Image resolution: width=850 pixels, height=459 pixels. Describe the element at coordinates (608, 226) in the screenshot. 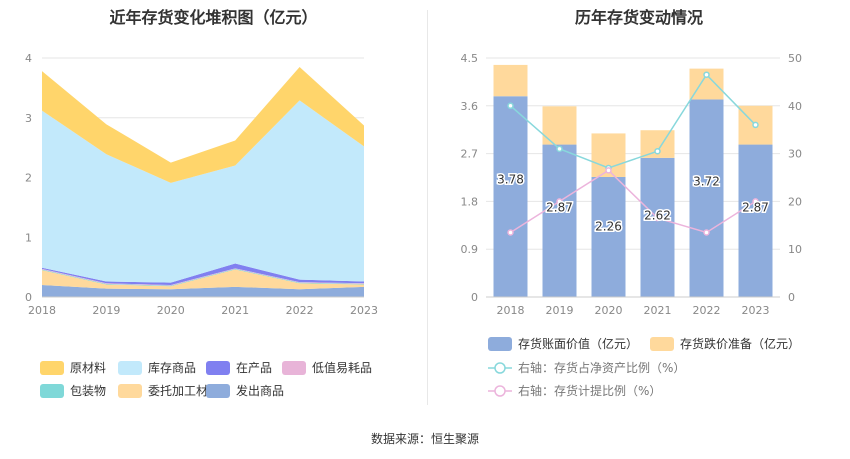

I see `bar-value-label: 2.26` at that location.